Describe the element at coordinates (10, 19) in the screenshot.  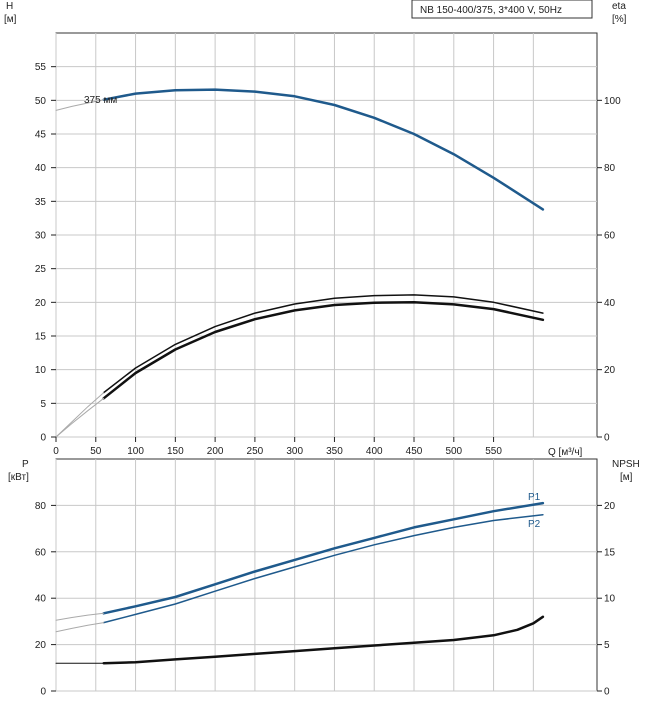
I see `h-axis-unit: [м]` at that location.